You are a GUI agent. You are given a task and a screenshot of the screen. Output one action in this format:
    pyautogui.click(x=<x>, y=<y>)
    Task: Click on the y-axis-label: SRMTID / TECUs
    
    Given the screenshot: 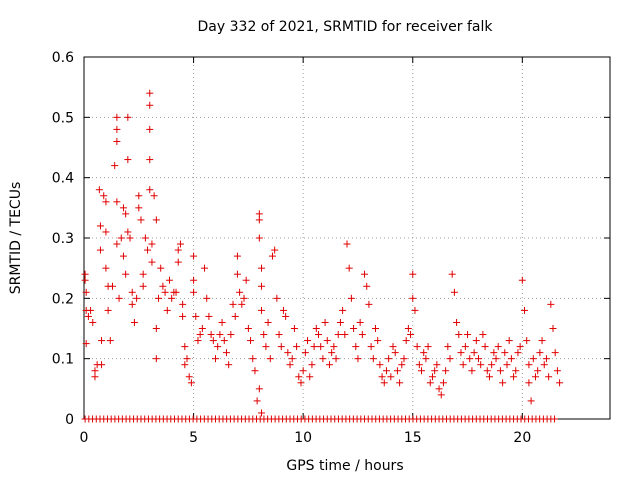 What is the action you would take?
    pyautogui.click(x=16, y=238)
    